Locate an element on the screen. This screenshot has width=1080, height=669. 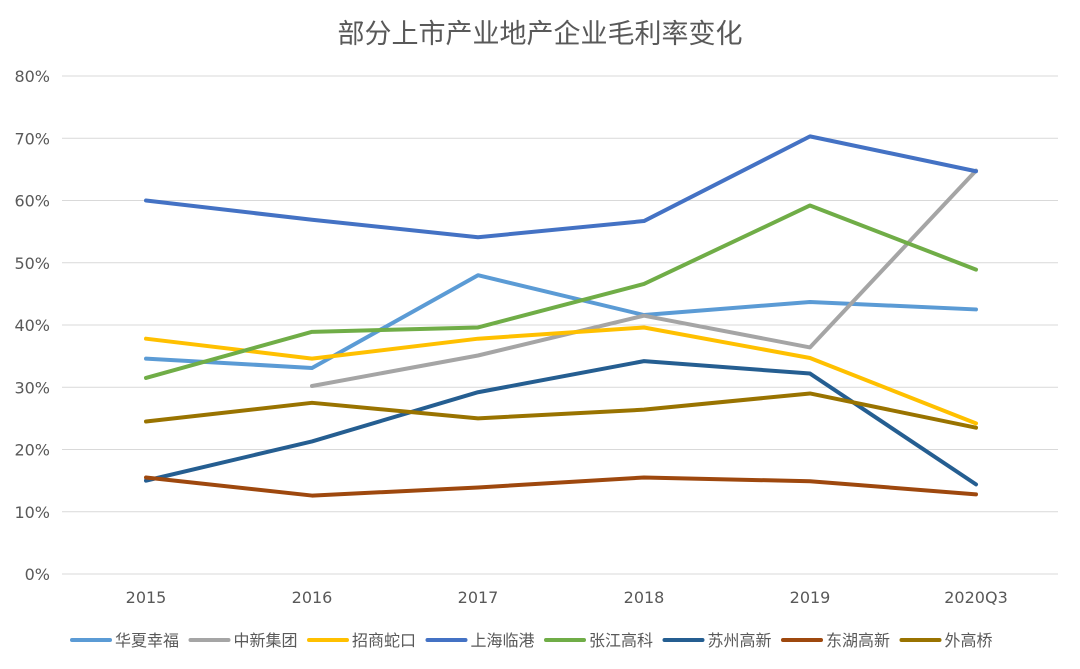
legend-label: 中新集团 is located at coordinates (266, 640).